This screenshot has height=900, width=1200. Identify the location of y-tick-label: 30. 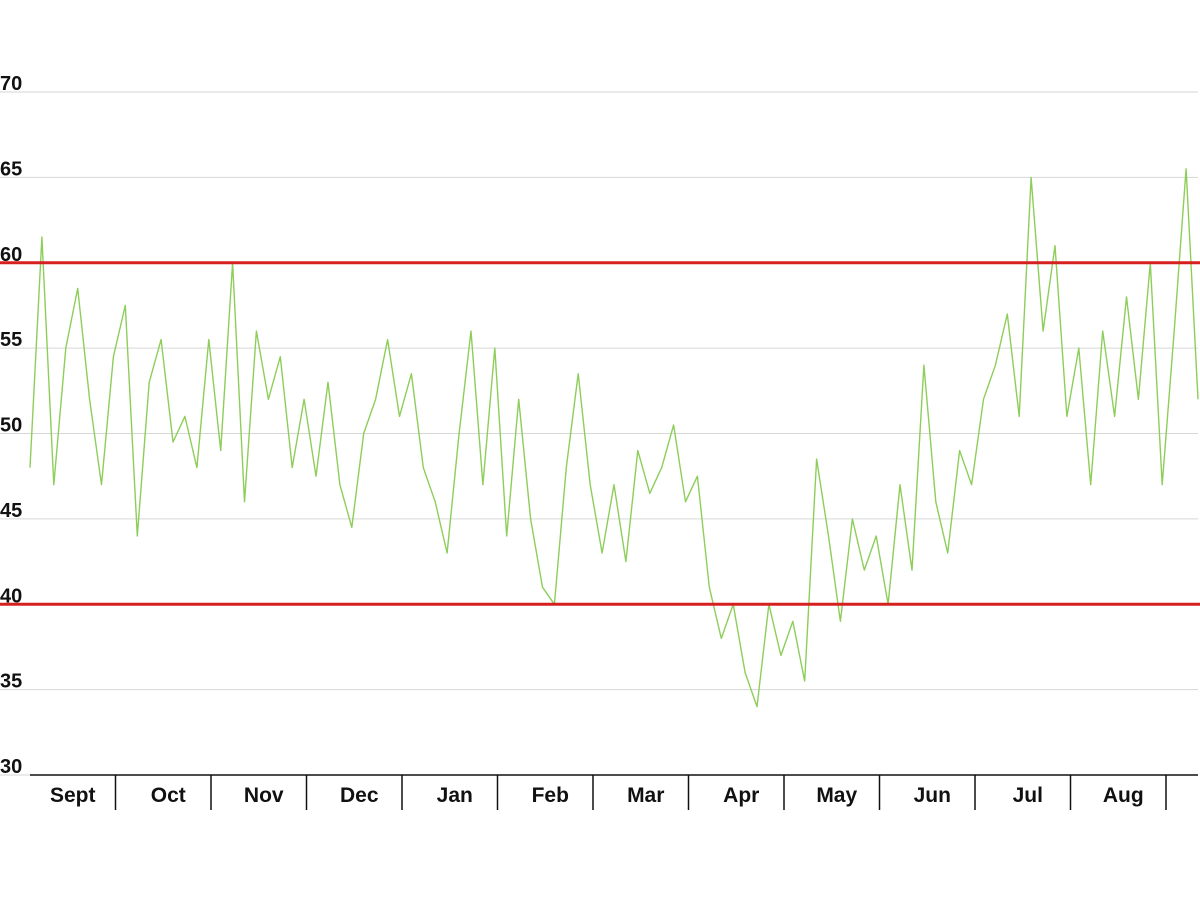
(11, 767).